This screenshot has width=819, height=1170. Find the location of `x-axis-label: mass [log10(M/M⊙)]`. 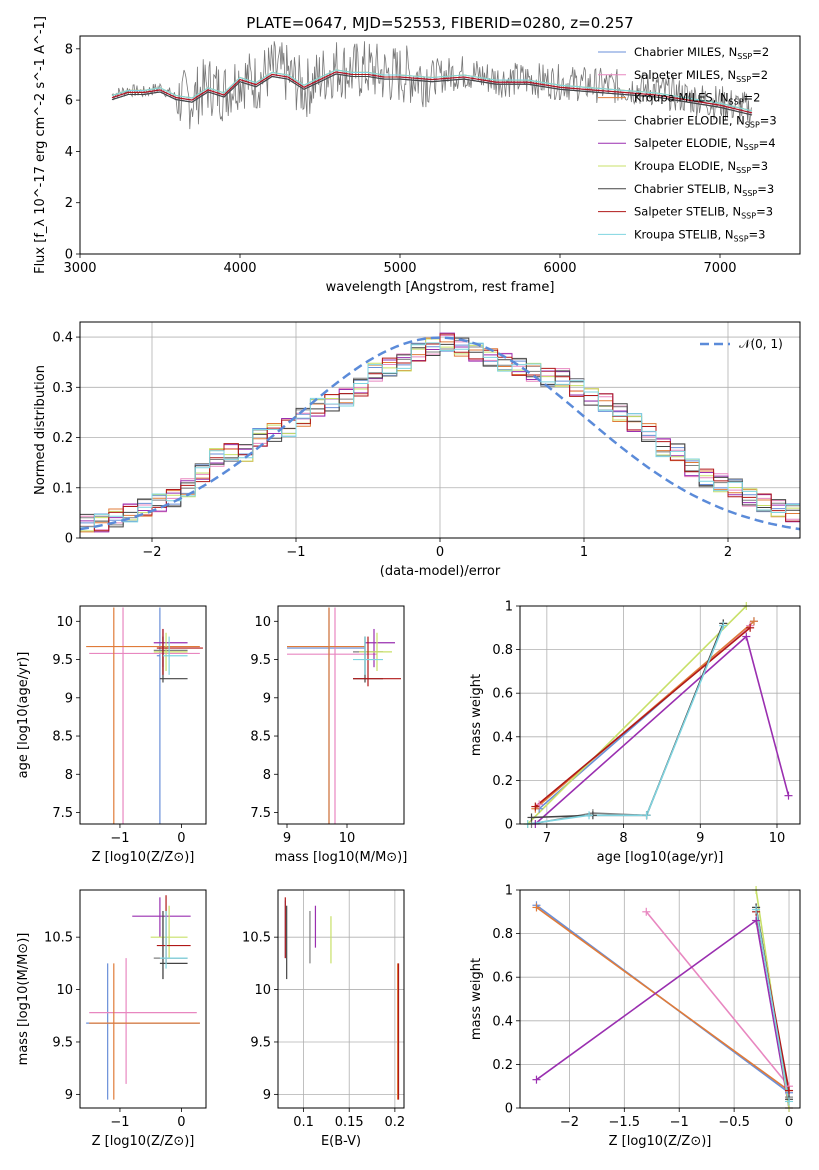

x-axis-label: mass [log10(M/M⊙)] is located at coordinates (341, 857).